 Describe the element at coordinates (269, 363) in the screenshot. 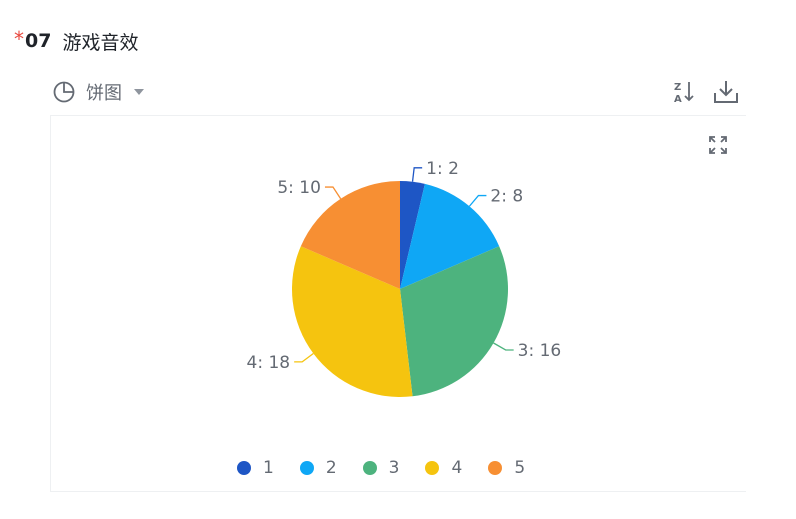

I see `data-label-4: 4: 18` at that location.